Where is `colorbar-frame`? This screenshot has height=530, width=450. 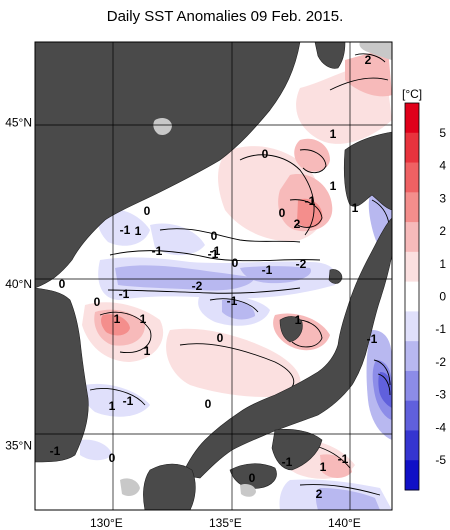 colorbar-frame is located at coordinates (412, 296).